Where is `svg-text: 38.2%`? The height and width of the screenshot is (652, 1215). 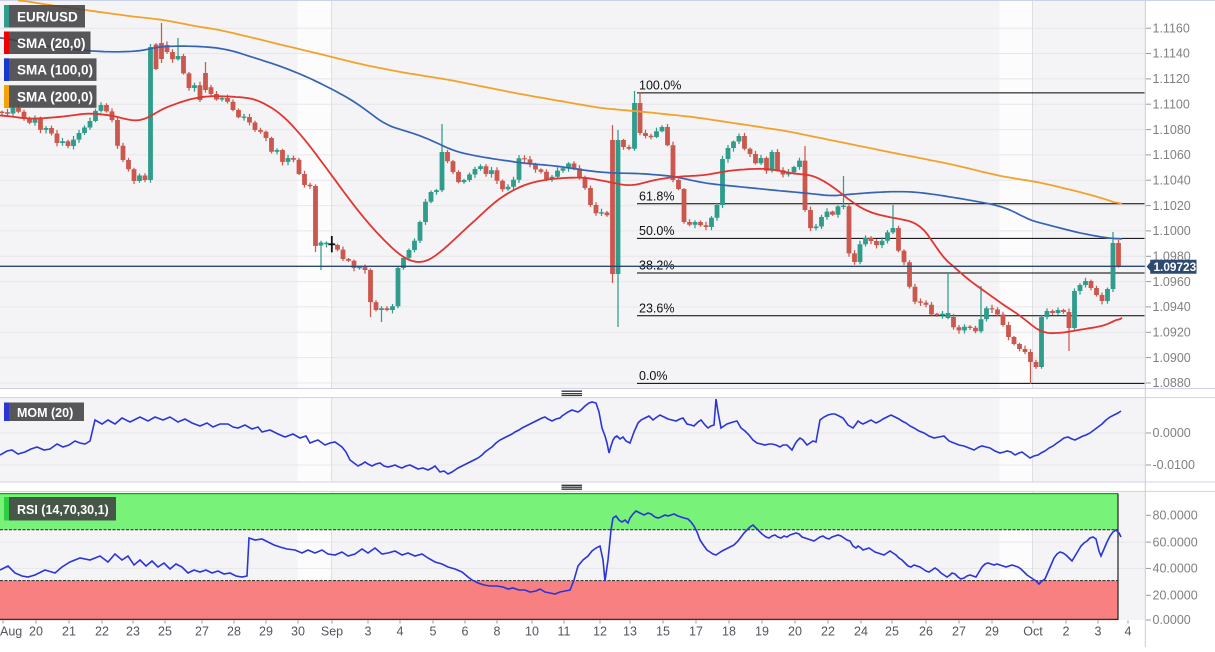
svg-text: 38.2% is located at coordinates (656, 266).